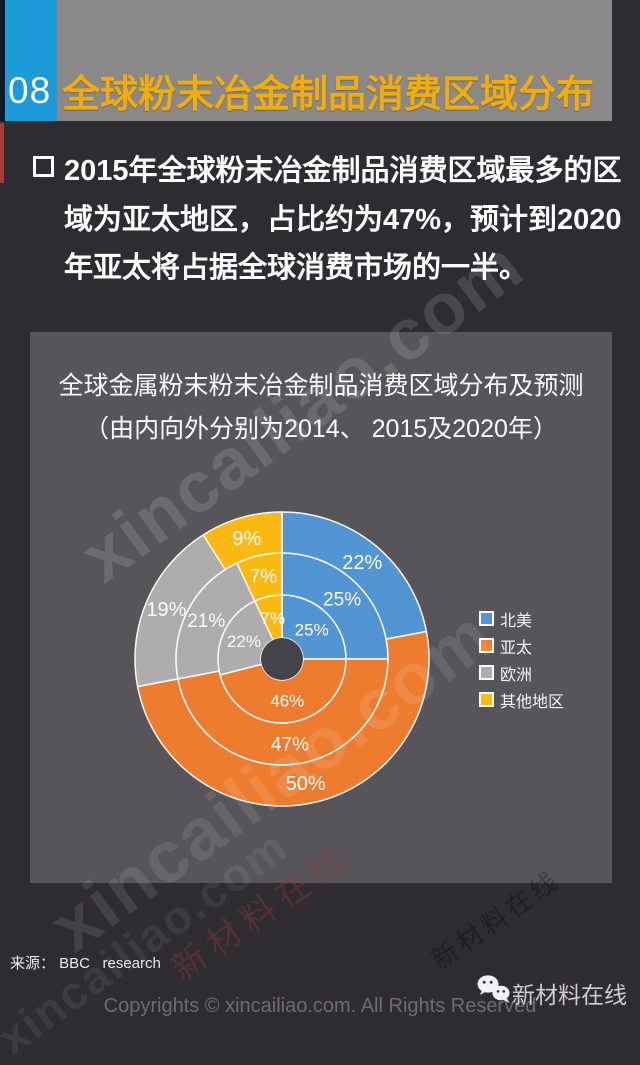 Image resolution: width=640 pixels, height=1065 pixels. I want to click on donut-segment-2020-其他地区, so click(242, 541).